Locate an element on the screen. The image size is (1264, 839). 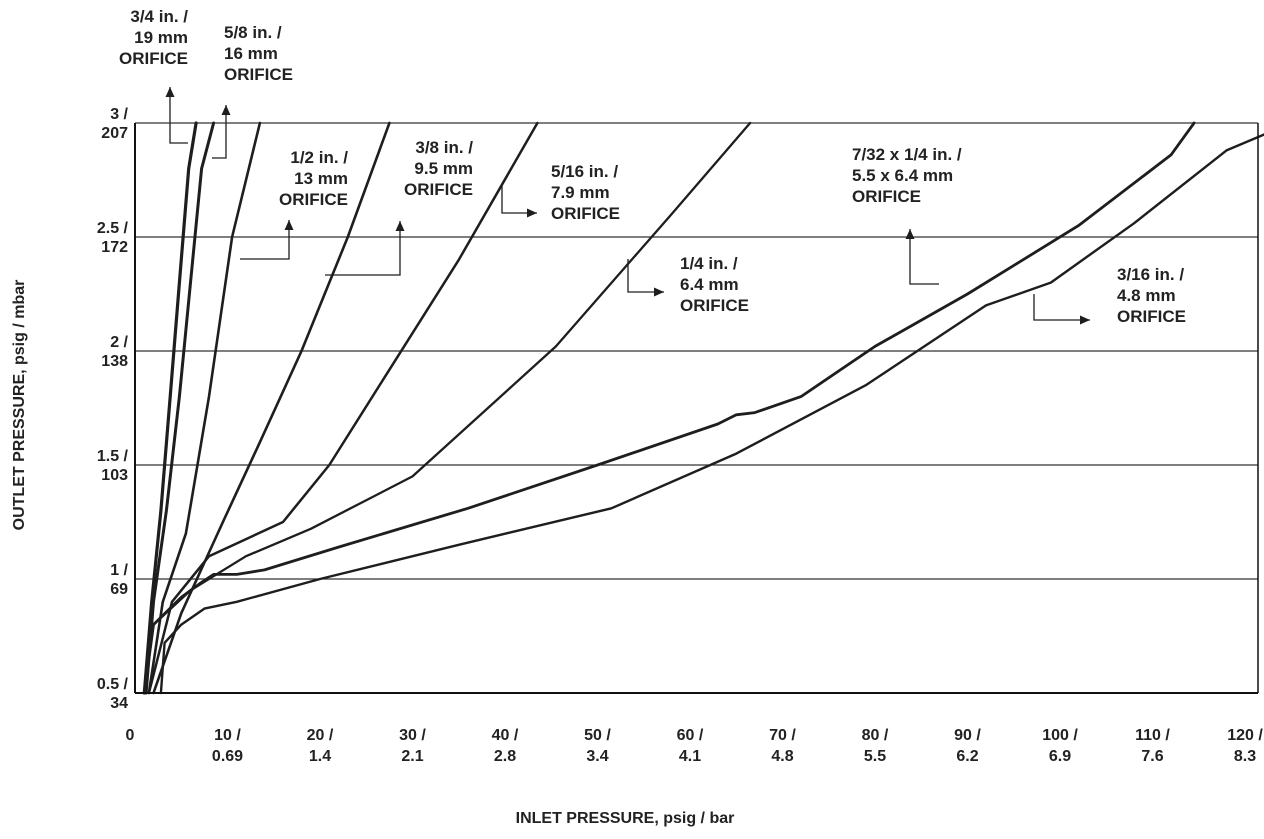
x-tick-label-9: 90 /6.2 is located at coordinates (967, 746).